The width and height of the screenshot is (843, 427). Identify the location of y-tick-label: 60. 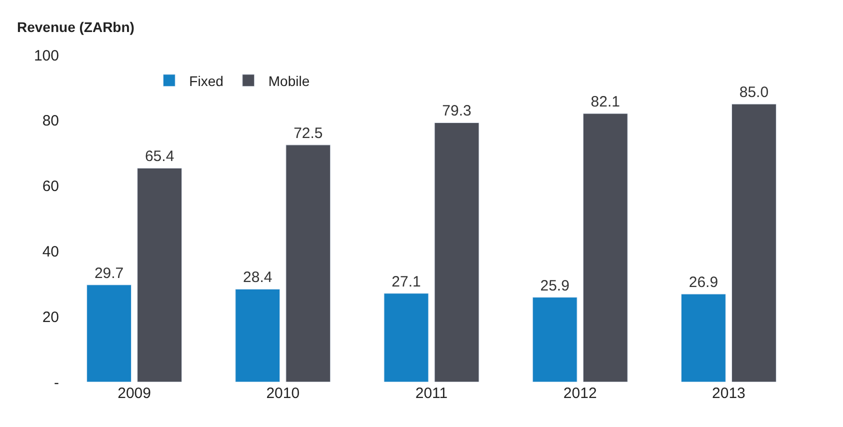
(50, 187).